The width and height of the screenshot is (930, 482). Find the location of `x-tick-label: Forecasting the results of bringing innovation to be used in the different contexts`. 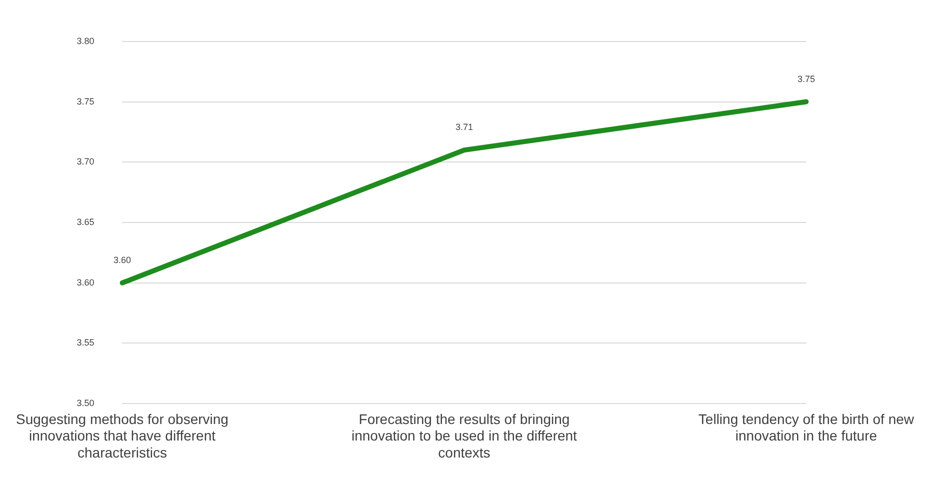

x-tick-label: Forecasting the results of bringing innovation to be used in the different contexts is located at coordinates (464, 435).